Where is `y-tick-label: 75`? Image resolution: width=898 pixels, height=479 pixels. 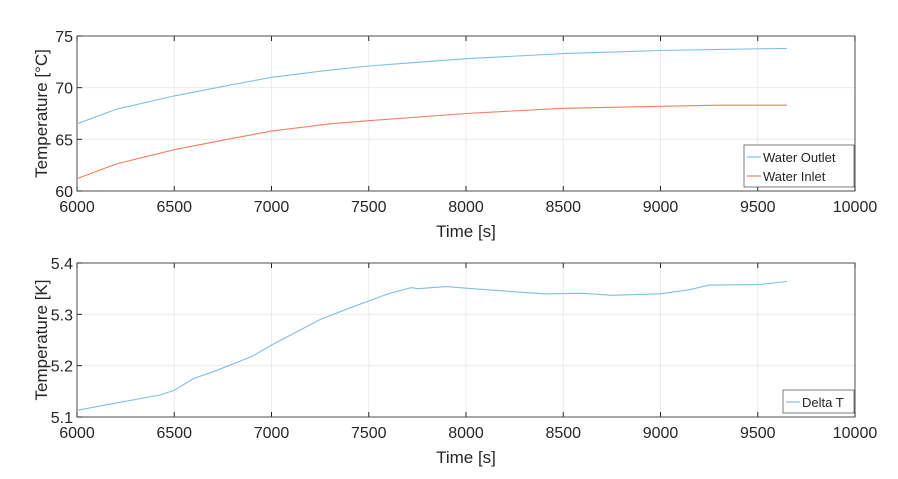 y-tick-label: 75 is located at coordinates (64, 37).